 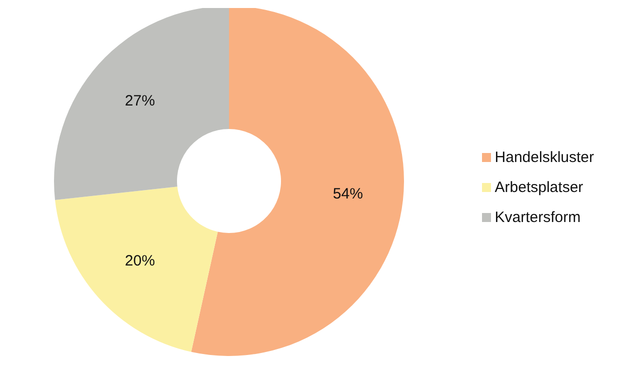 I want to click on legend-label: Kvartersform, so click(x=537, y=217).